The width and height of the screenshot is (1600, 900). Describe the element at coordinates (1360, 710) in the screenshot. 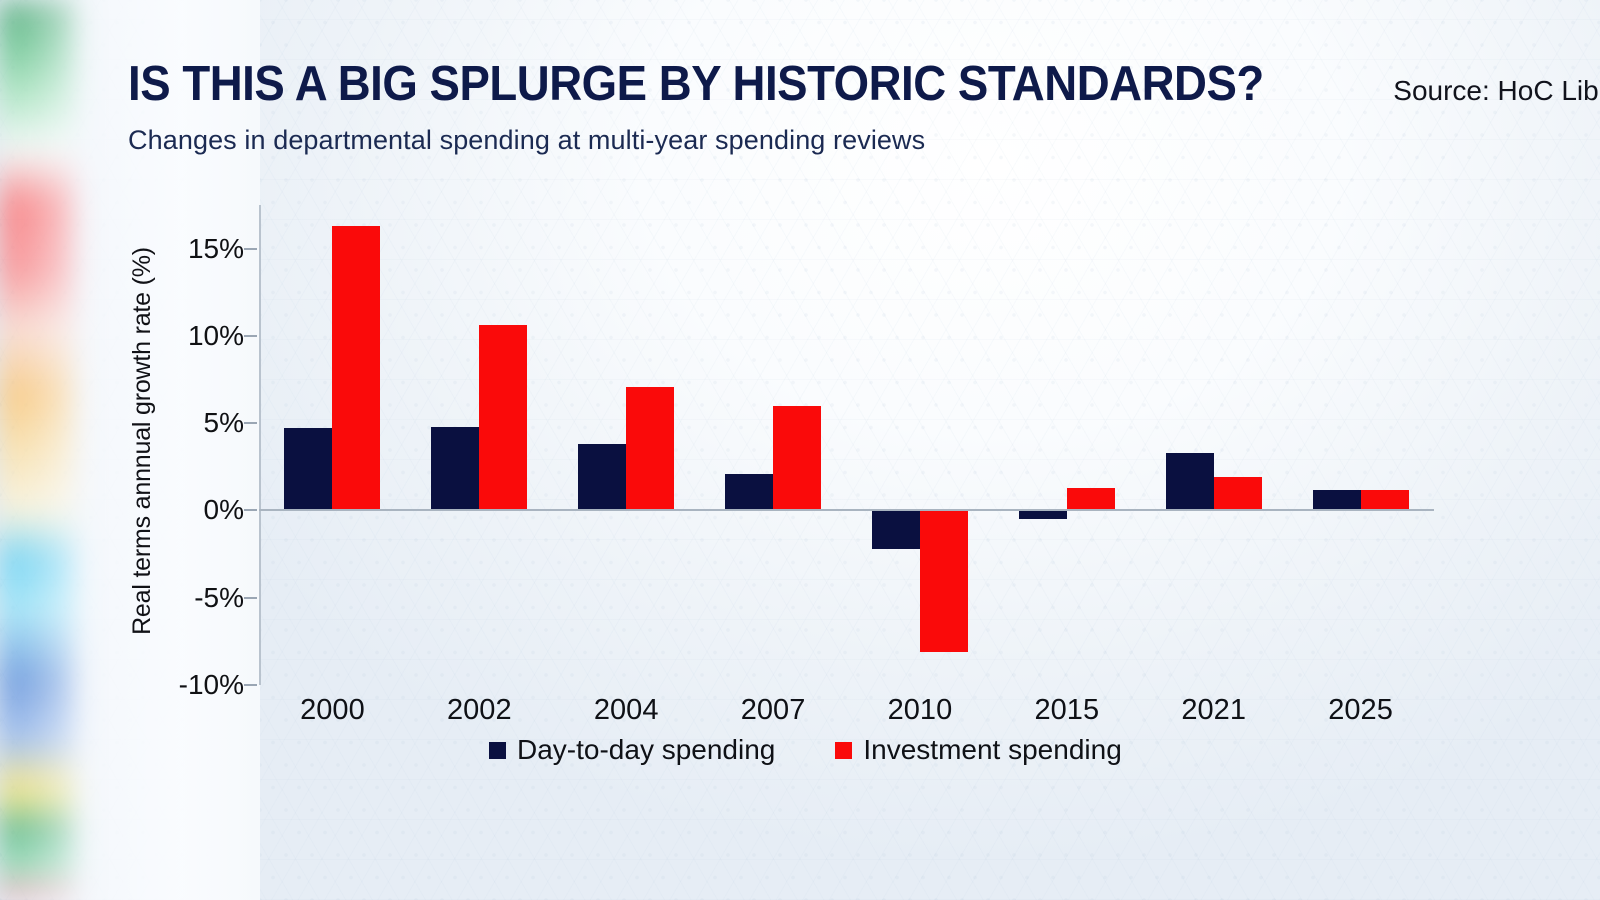

I see `x-axis-tick-label-2025: 2025` at that location.